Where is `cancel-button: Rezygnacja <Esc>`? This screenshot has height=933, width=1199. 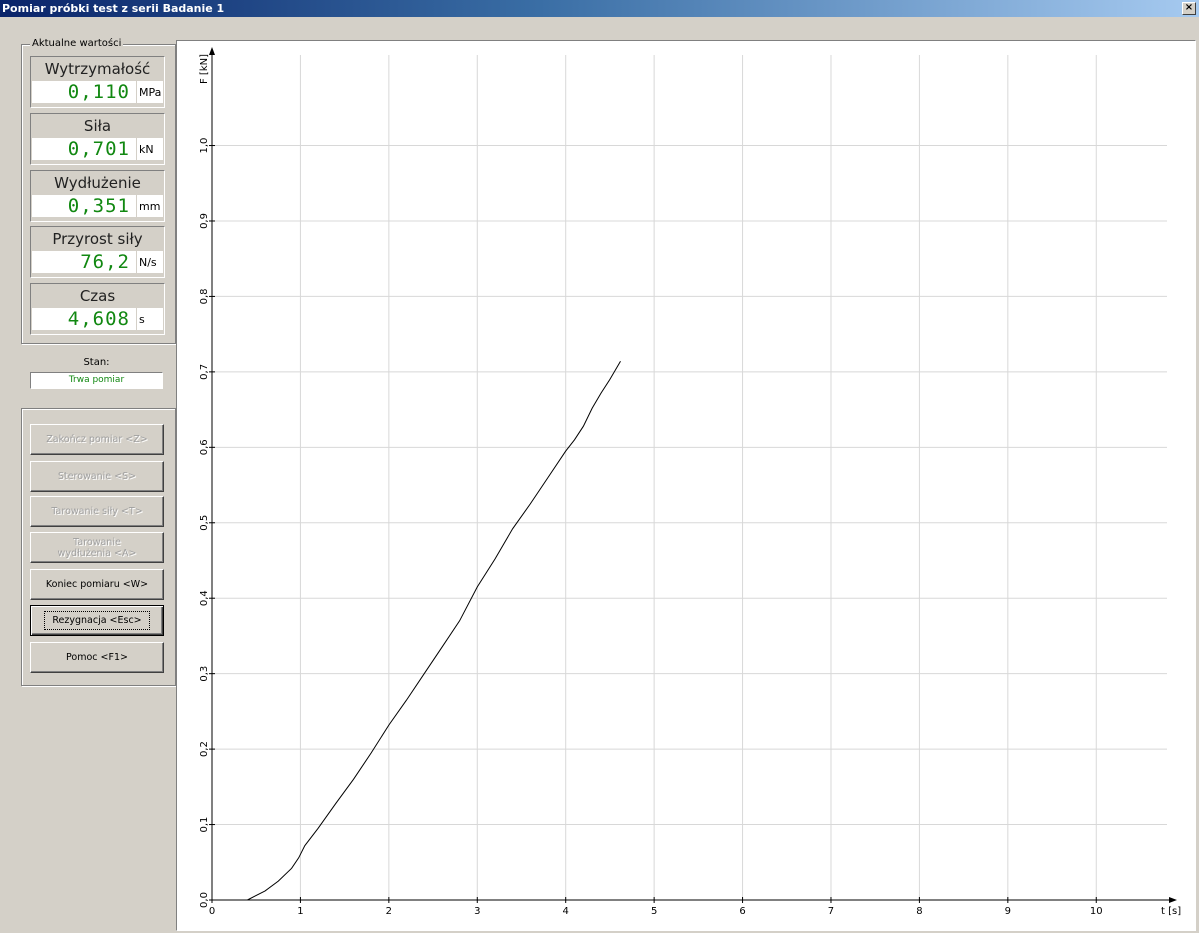
cancel-button: Rezygnacja <Esc> is located at coordinates (97, 620).